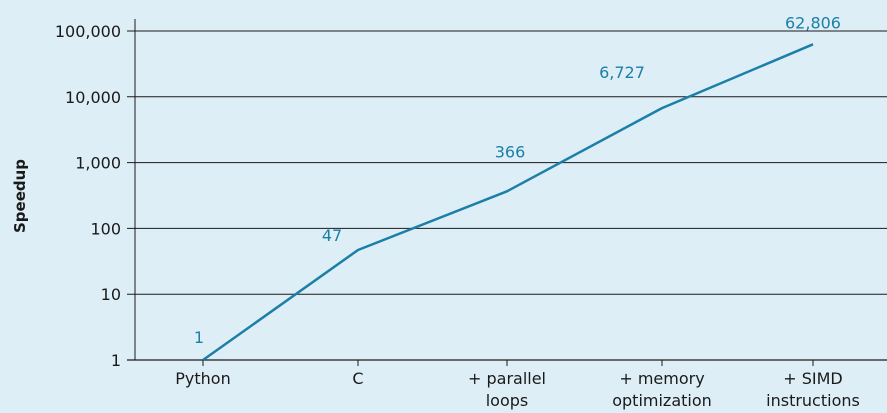 The width and height of the screenshot is (887, 413). Describe the element at coordinates (98, 163) in the screenshot. I see `y-tick-label: 1,000` at that location.